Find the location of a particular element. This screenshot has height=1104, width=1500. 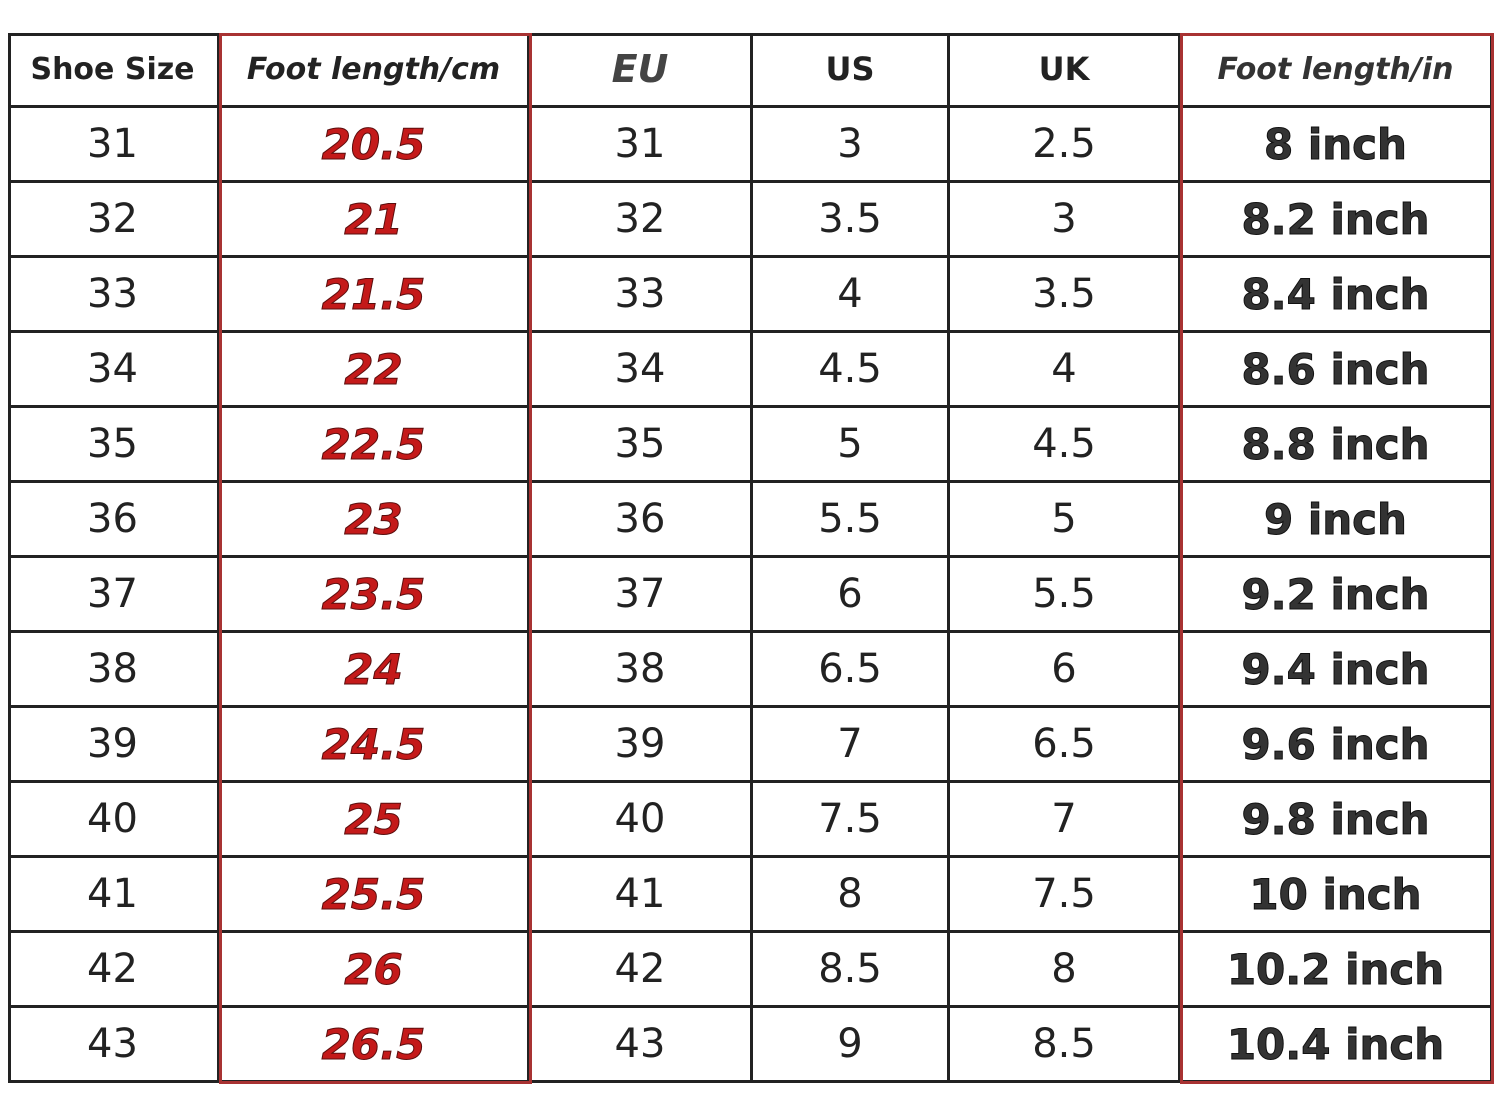

header-cell: Foot length/in is located at coordinates (1337, 70).